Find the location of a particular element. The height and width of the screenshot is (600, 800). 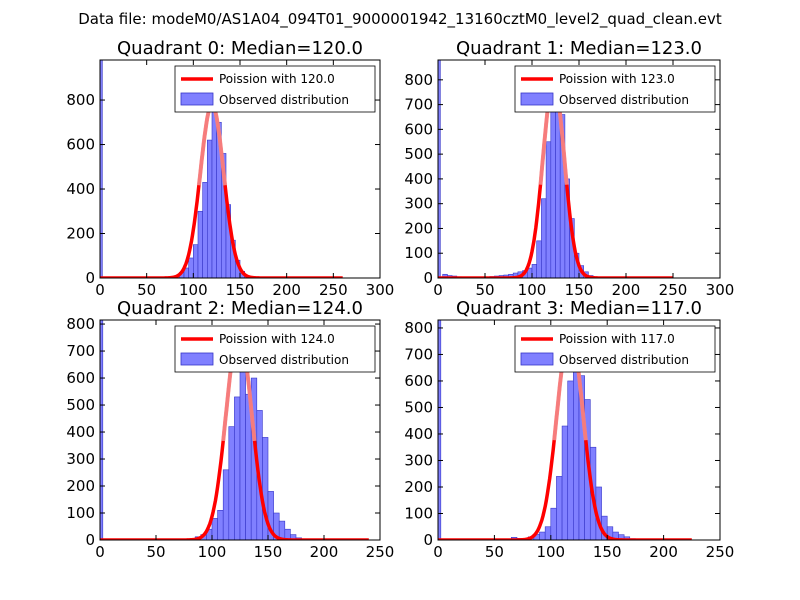

legend-poisson-label: Poission with 123.0 is located at coordinates (617, 79).